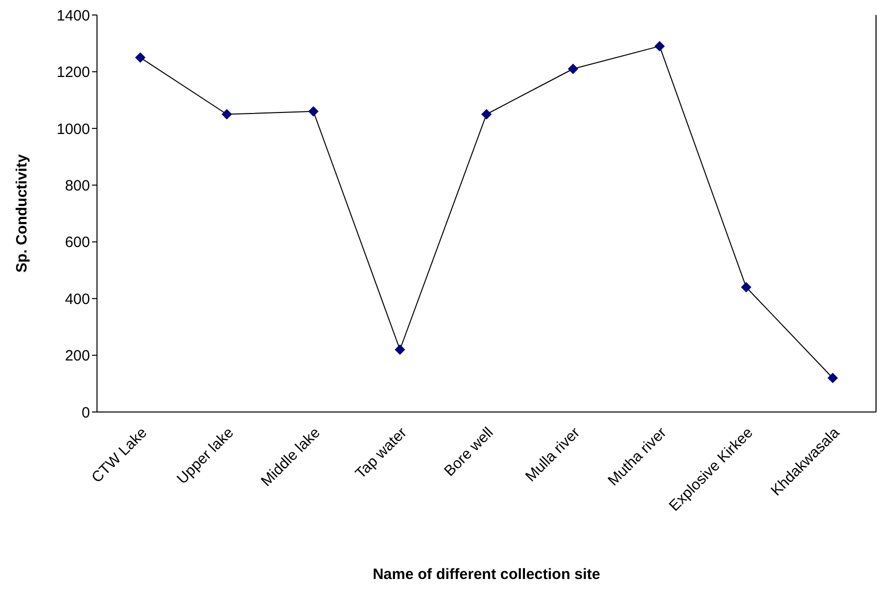 This screenshot has width=877, height=589. I want to click on y-tick-label: 1000, so click(73, 129).